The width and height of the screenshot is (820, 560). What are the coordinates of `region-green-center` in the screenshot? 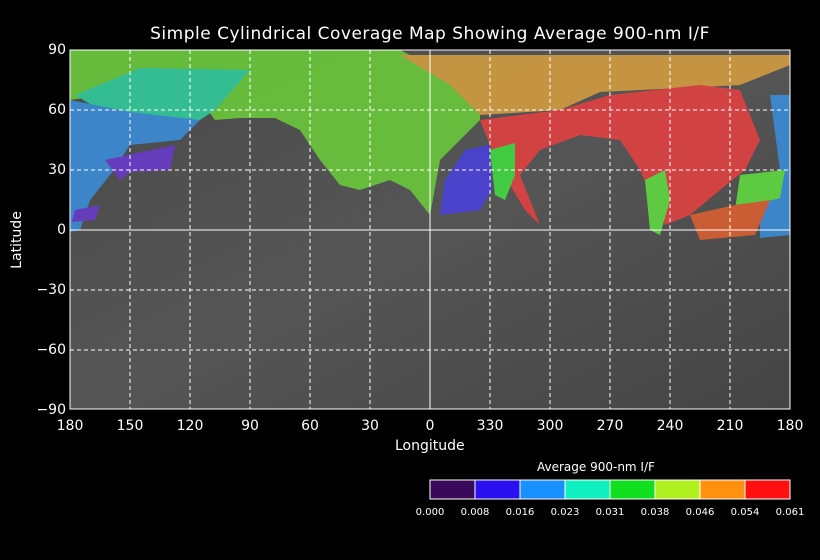 It's located at (502, 171).